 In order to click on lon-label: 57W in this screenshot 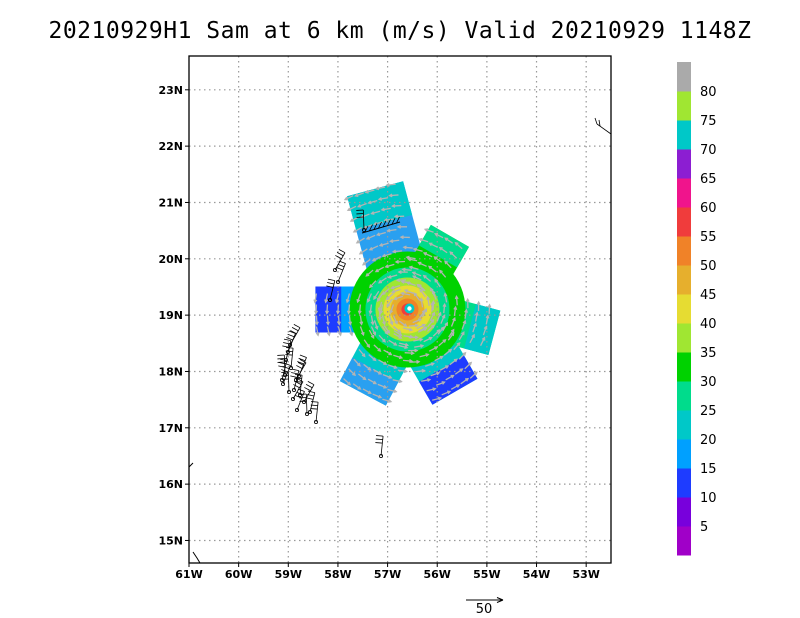, I will do `click(387, 574)`.